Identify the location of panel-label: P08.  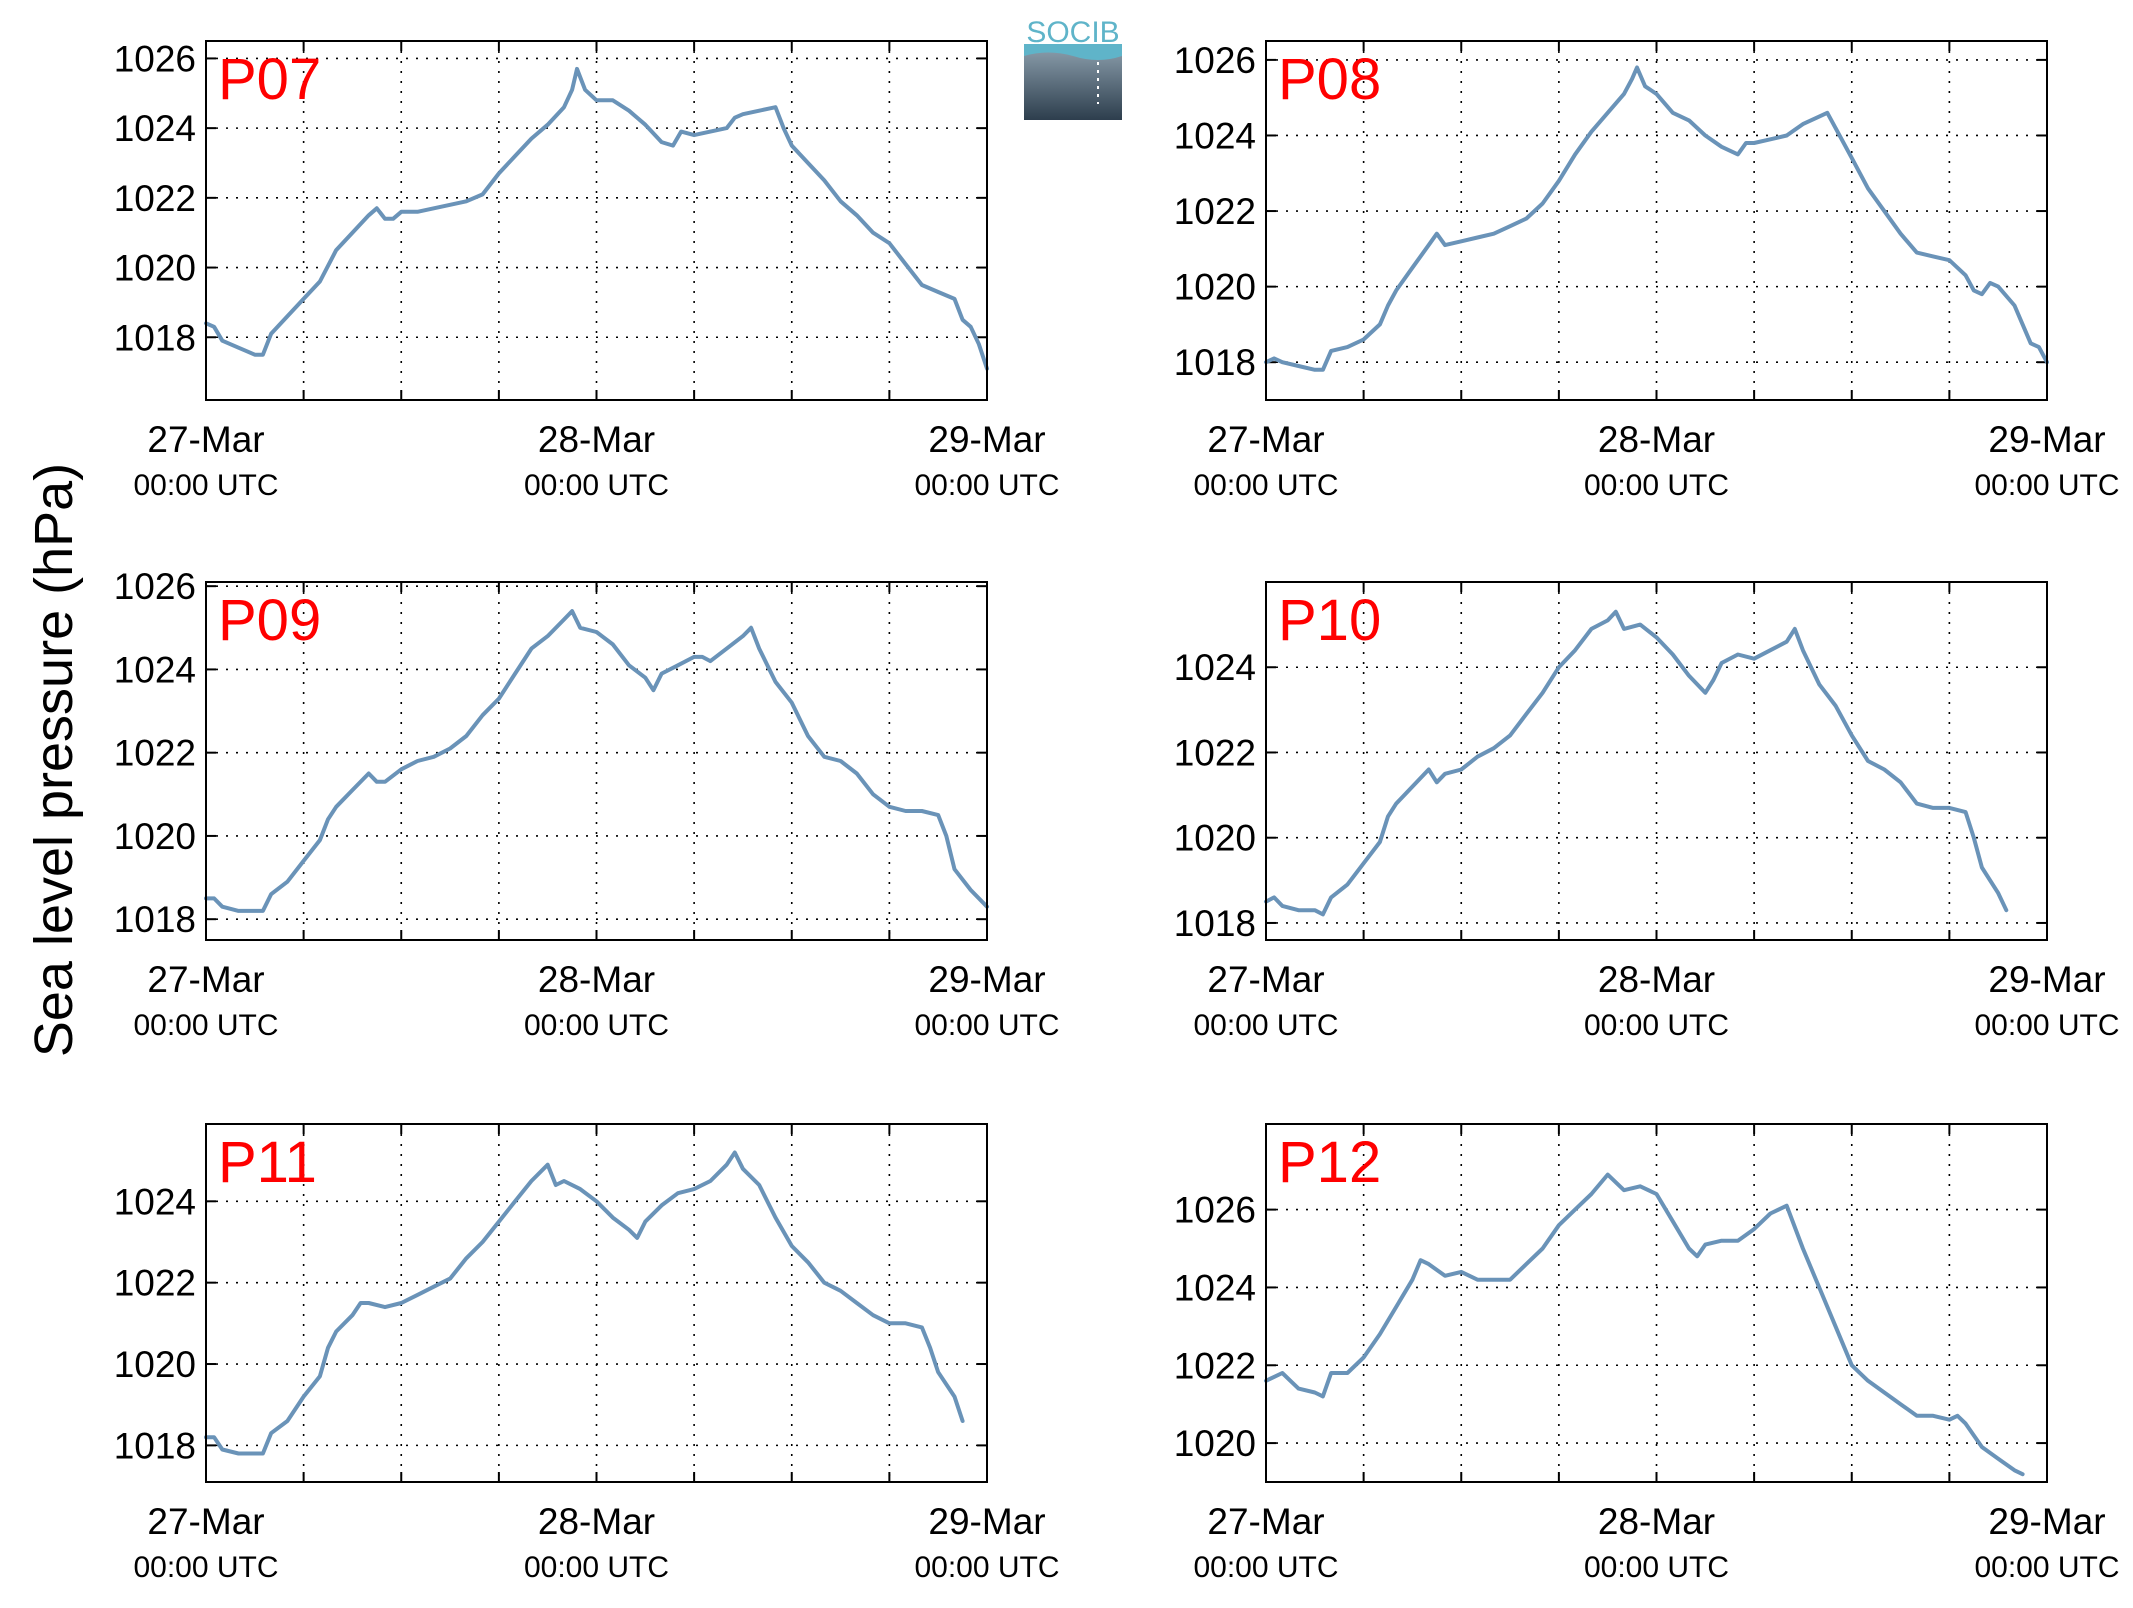
(1329, 79).